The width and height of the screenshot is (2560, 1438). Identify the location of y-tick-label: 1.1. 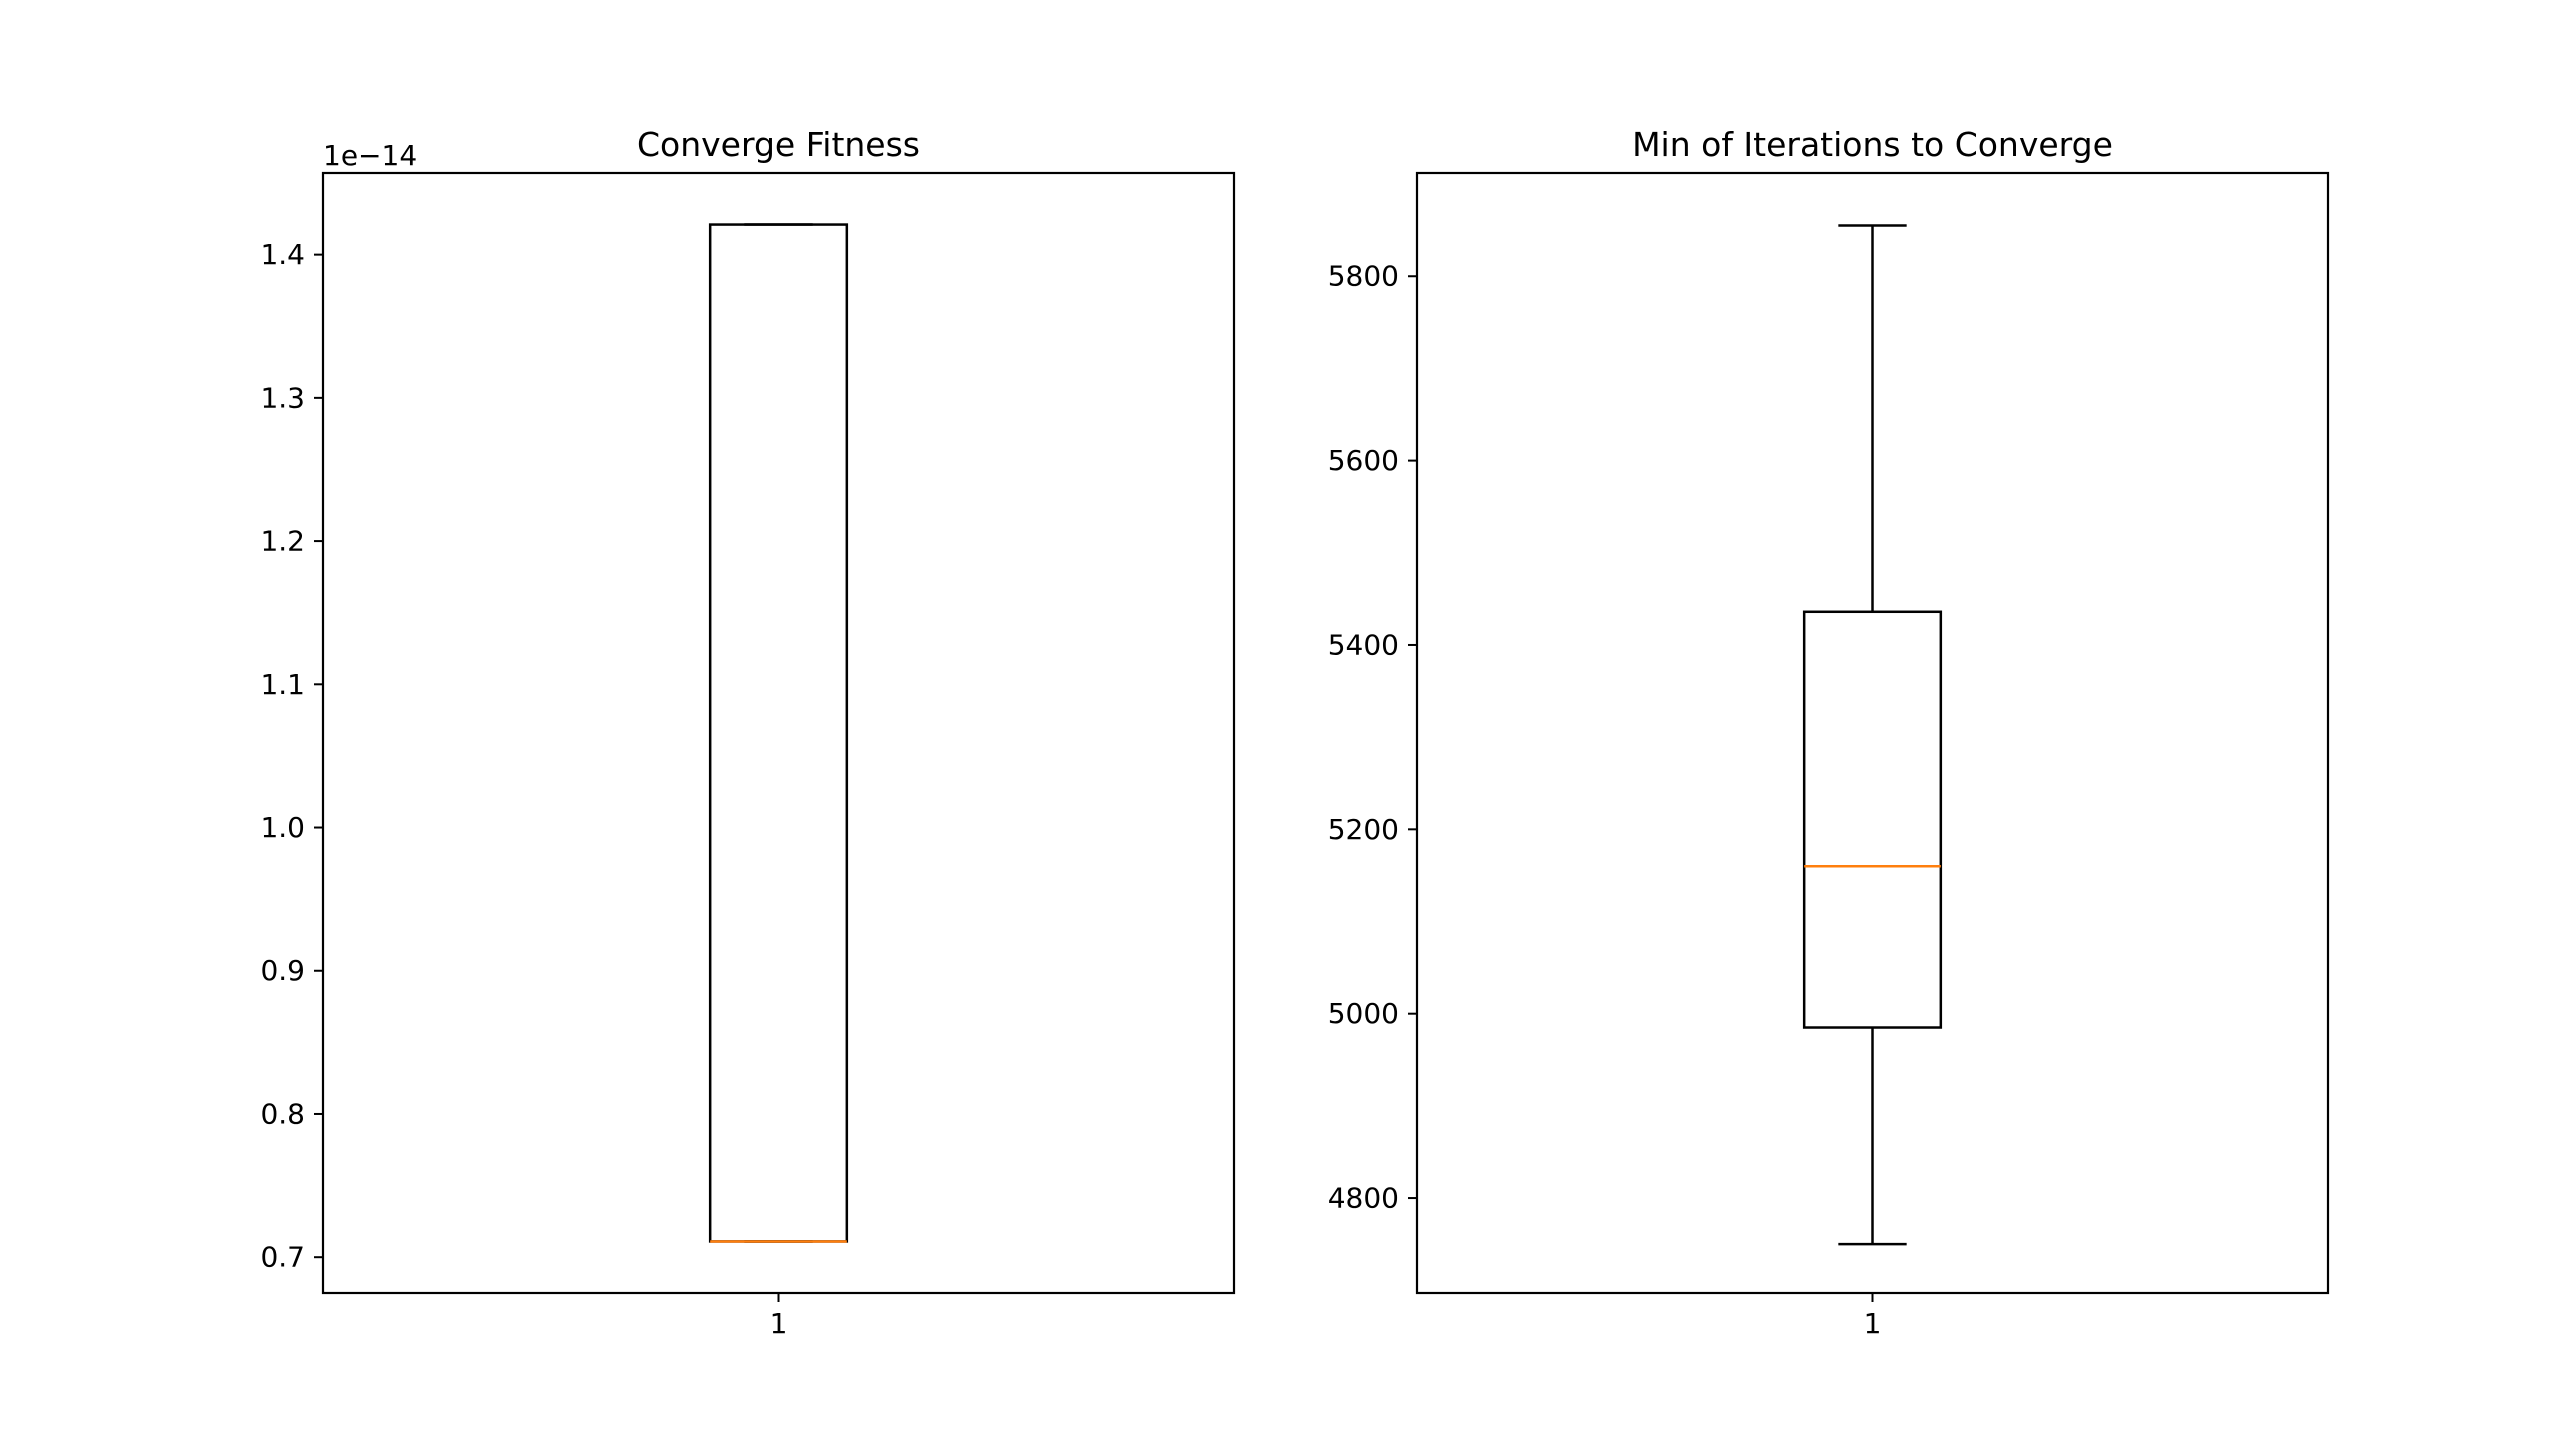
(282, 684).